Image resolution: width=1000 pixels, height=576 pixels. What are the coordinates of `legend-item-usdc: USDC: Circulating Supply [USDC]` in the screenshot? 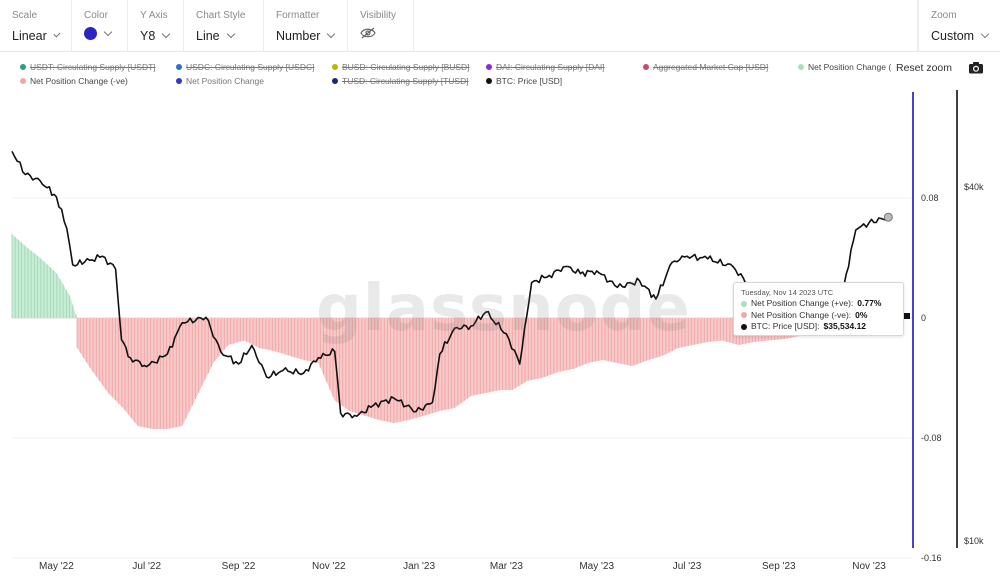 It's located at (245, 67).